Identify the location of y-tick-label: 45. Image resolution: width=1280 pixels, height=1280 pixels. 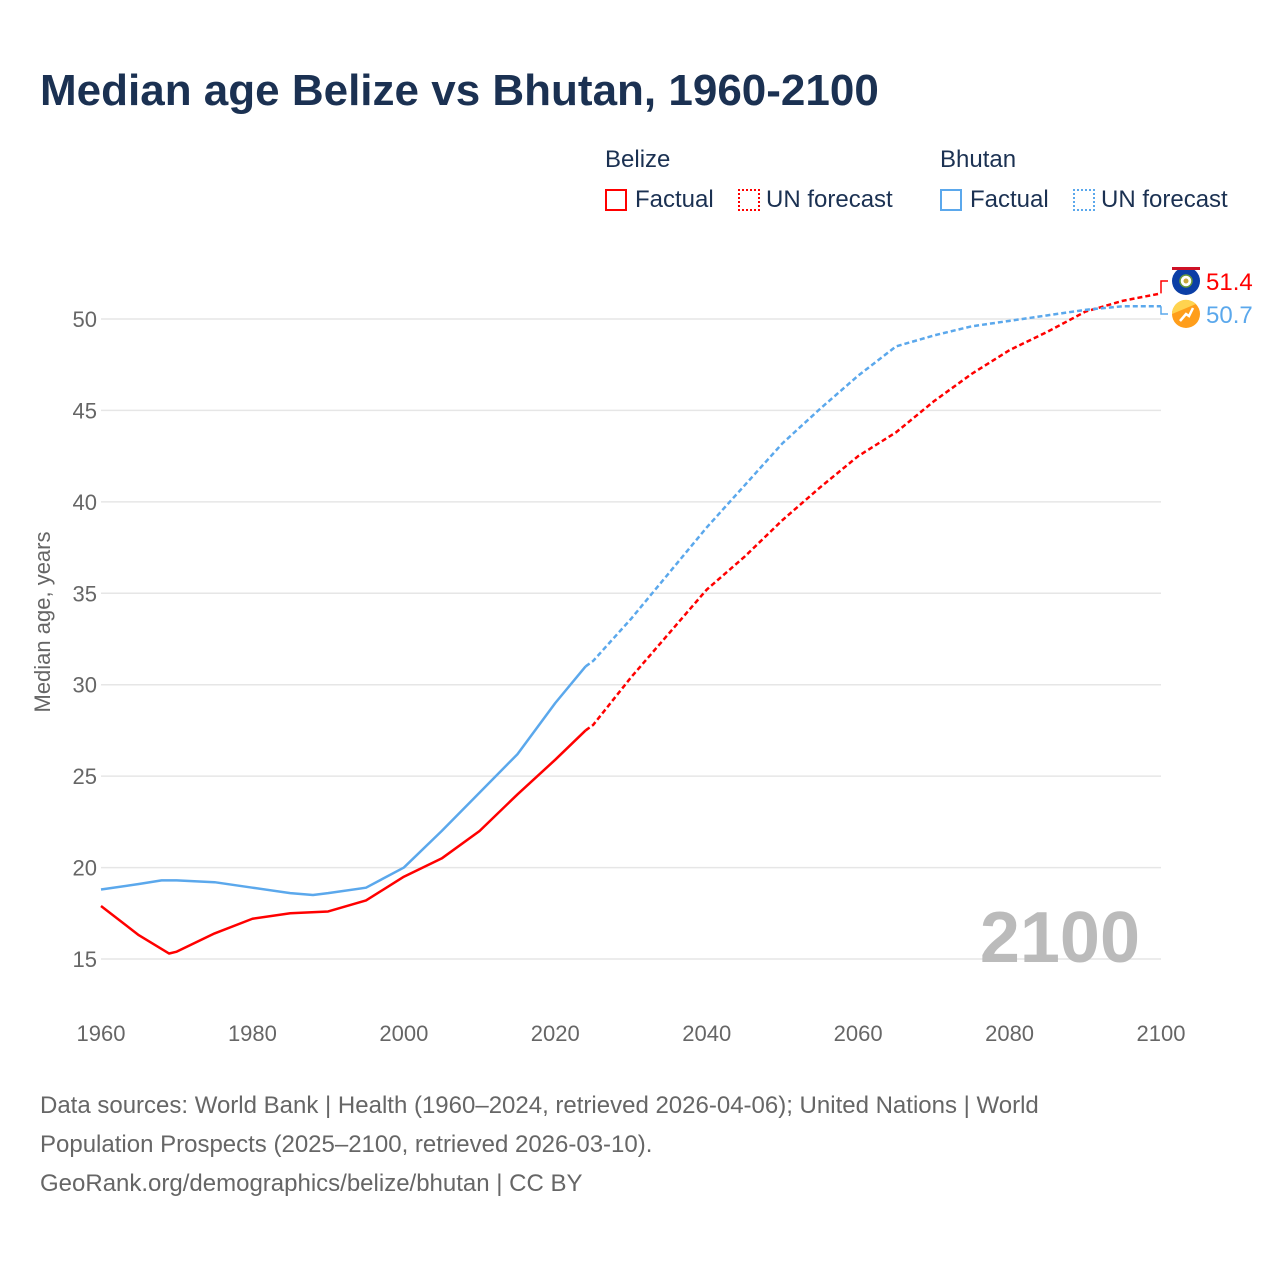
(85, 410).